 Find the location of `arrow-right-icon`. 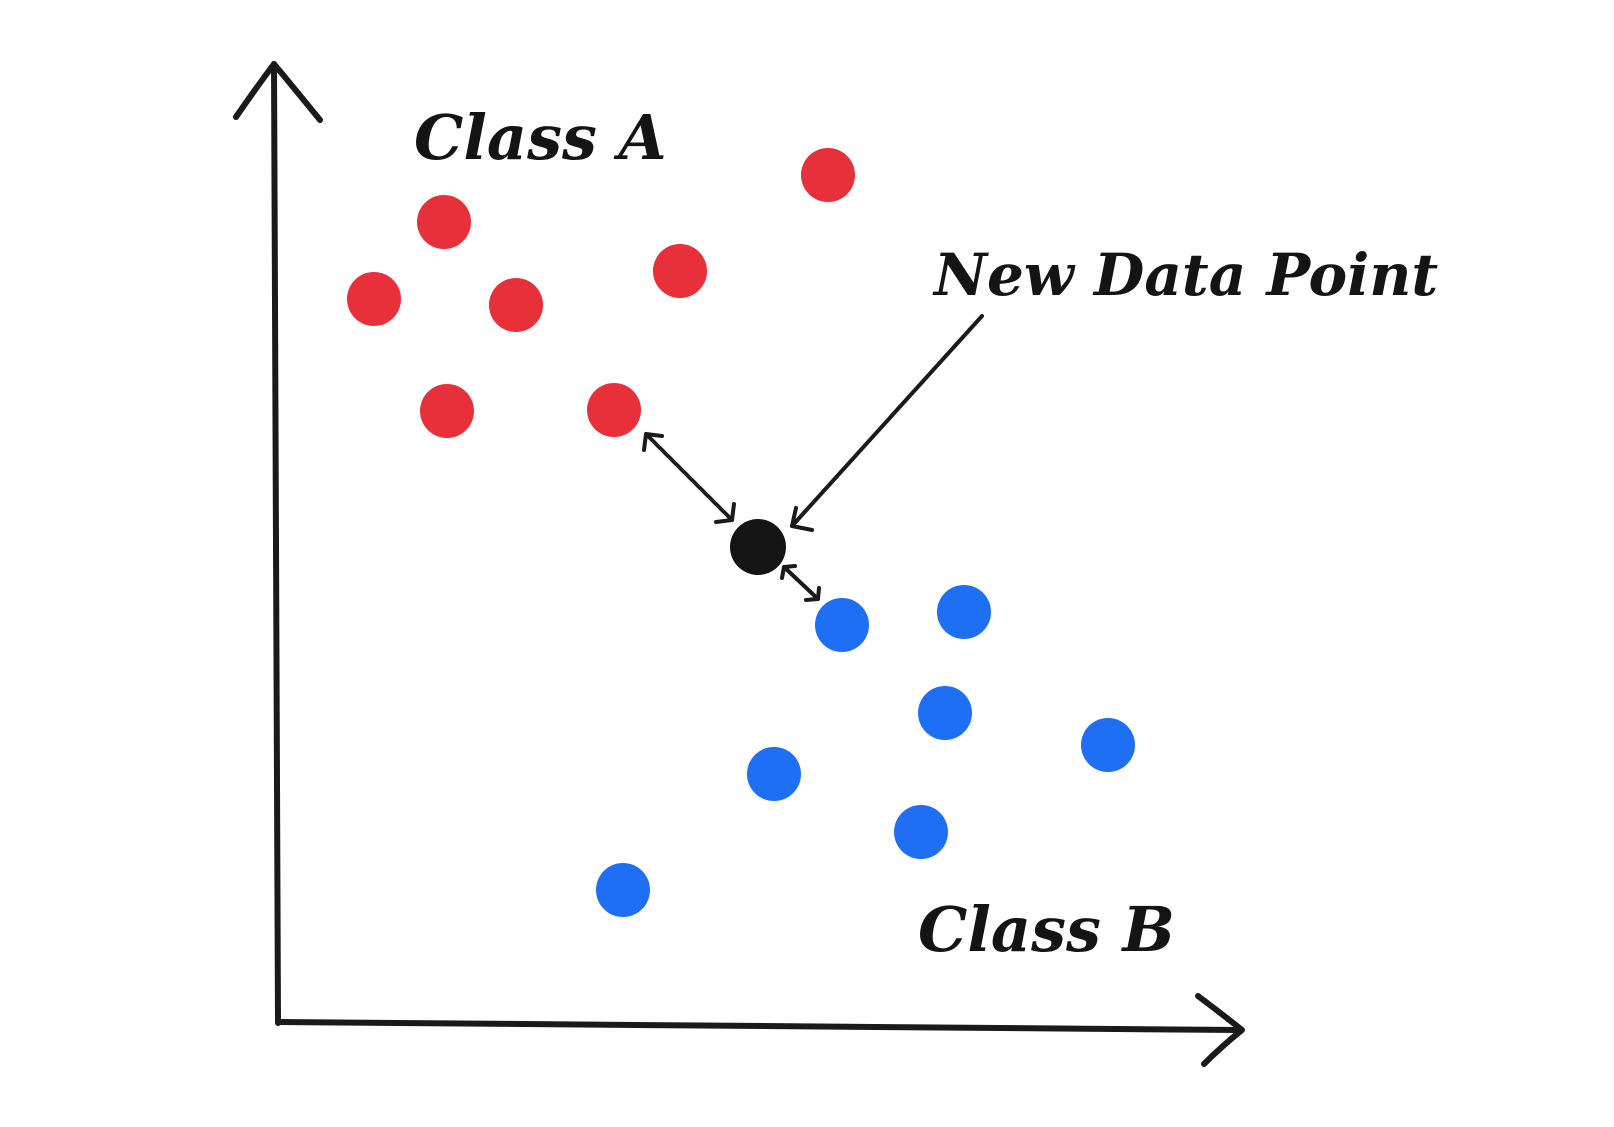

arrow-right-icon is located at coordinates (1220, 1030).